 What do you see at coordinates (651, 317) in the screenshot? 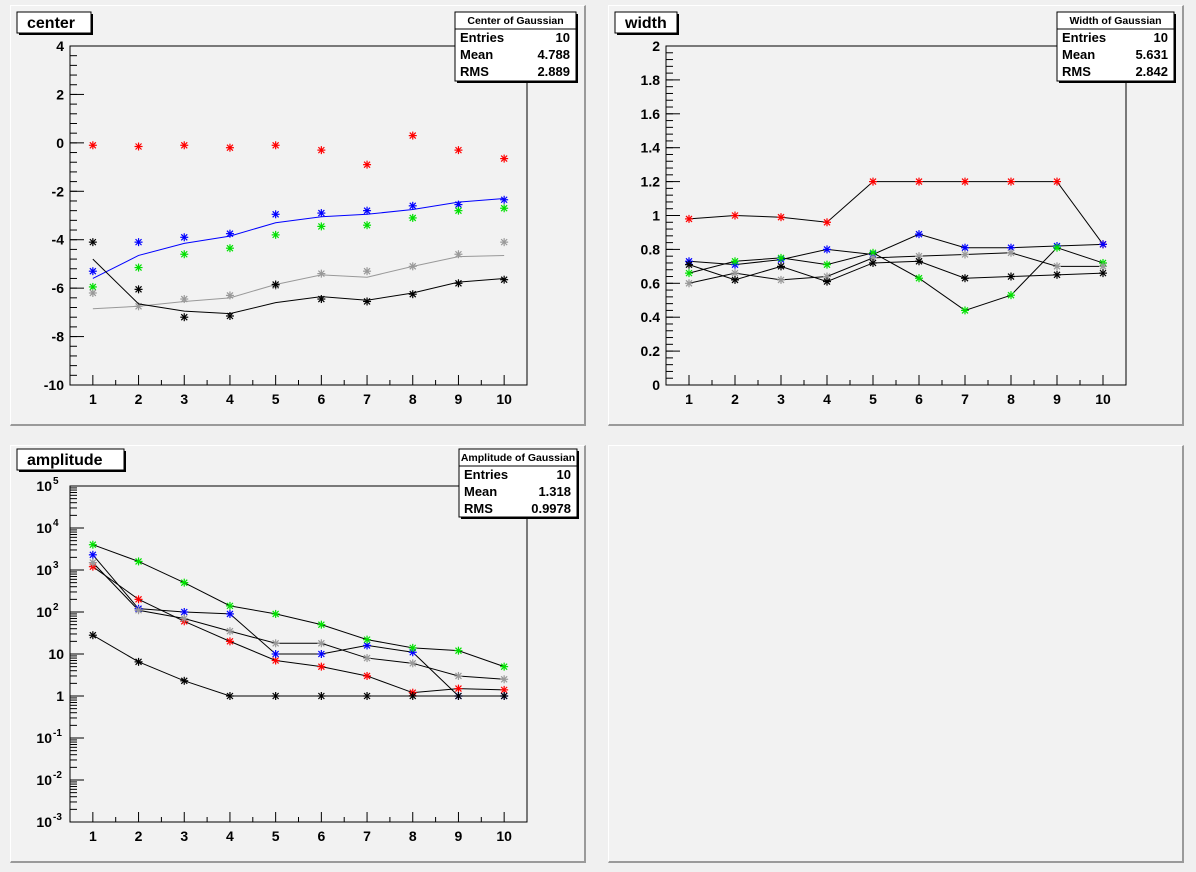
I see `y-tick-label: 0.4` at bounding box center [651, 317].